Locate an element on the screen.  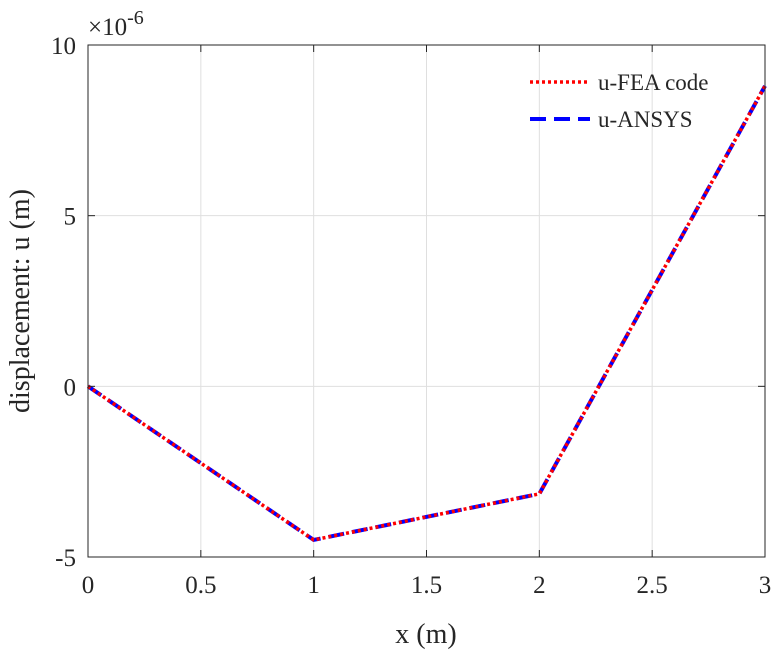
x-tick-label: 1.5 is located at coordinates (426, 585).